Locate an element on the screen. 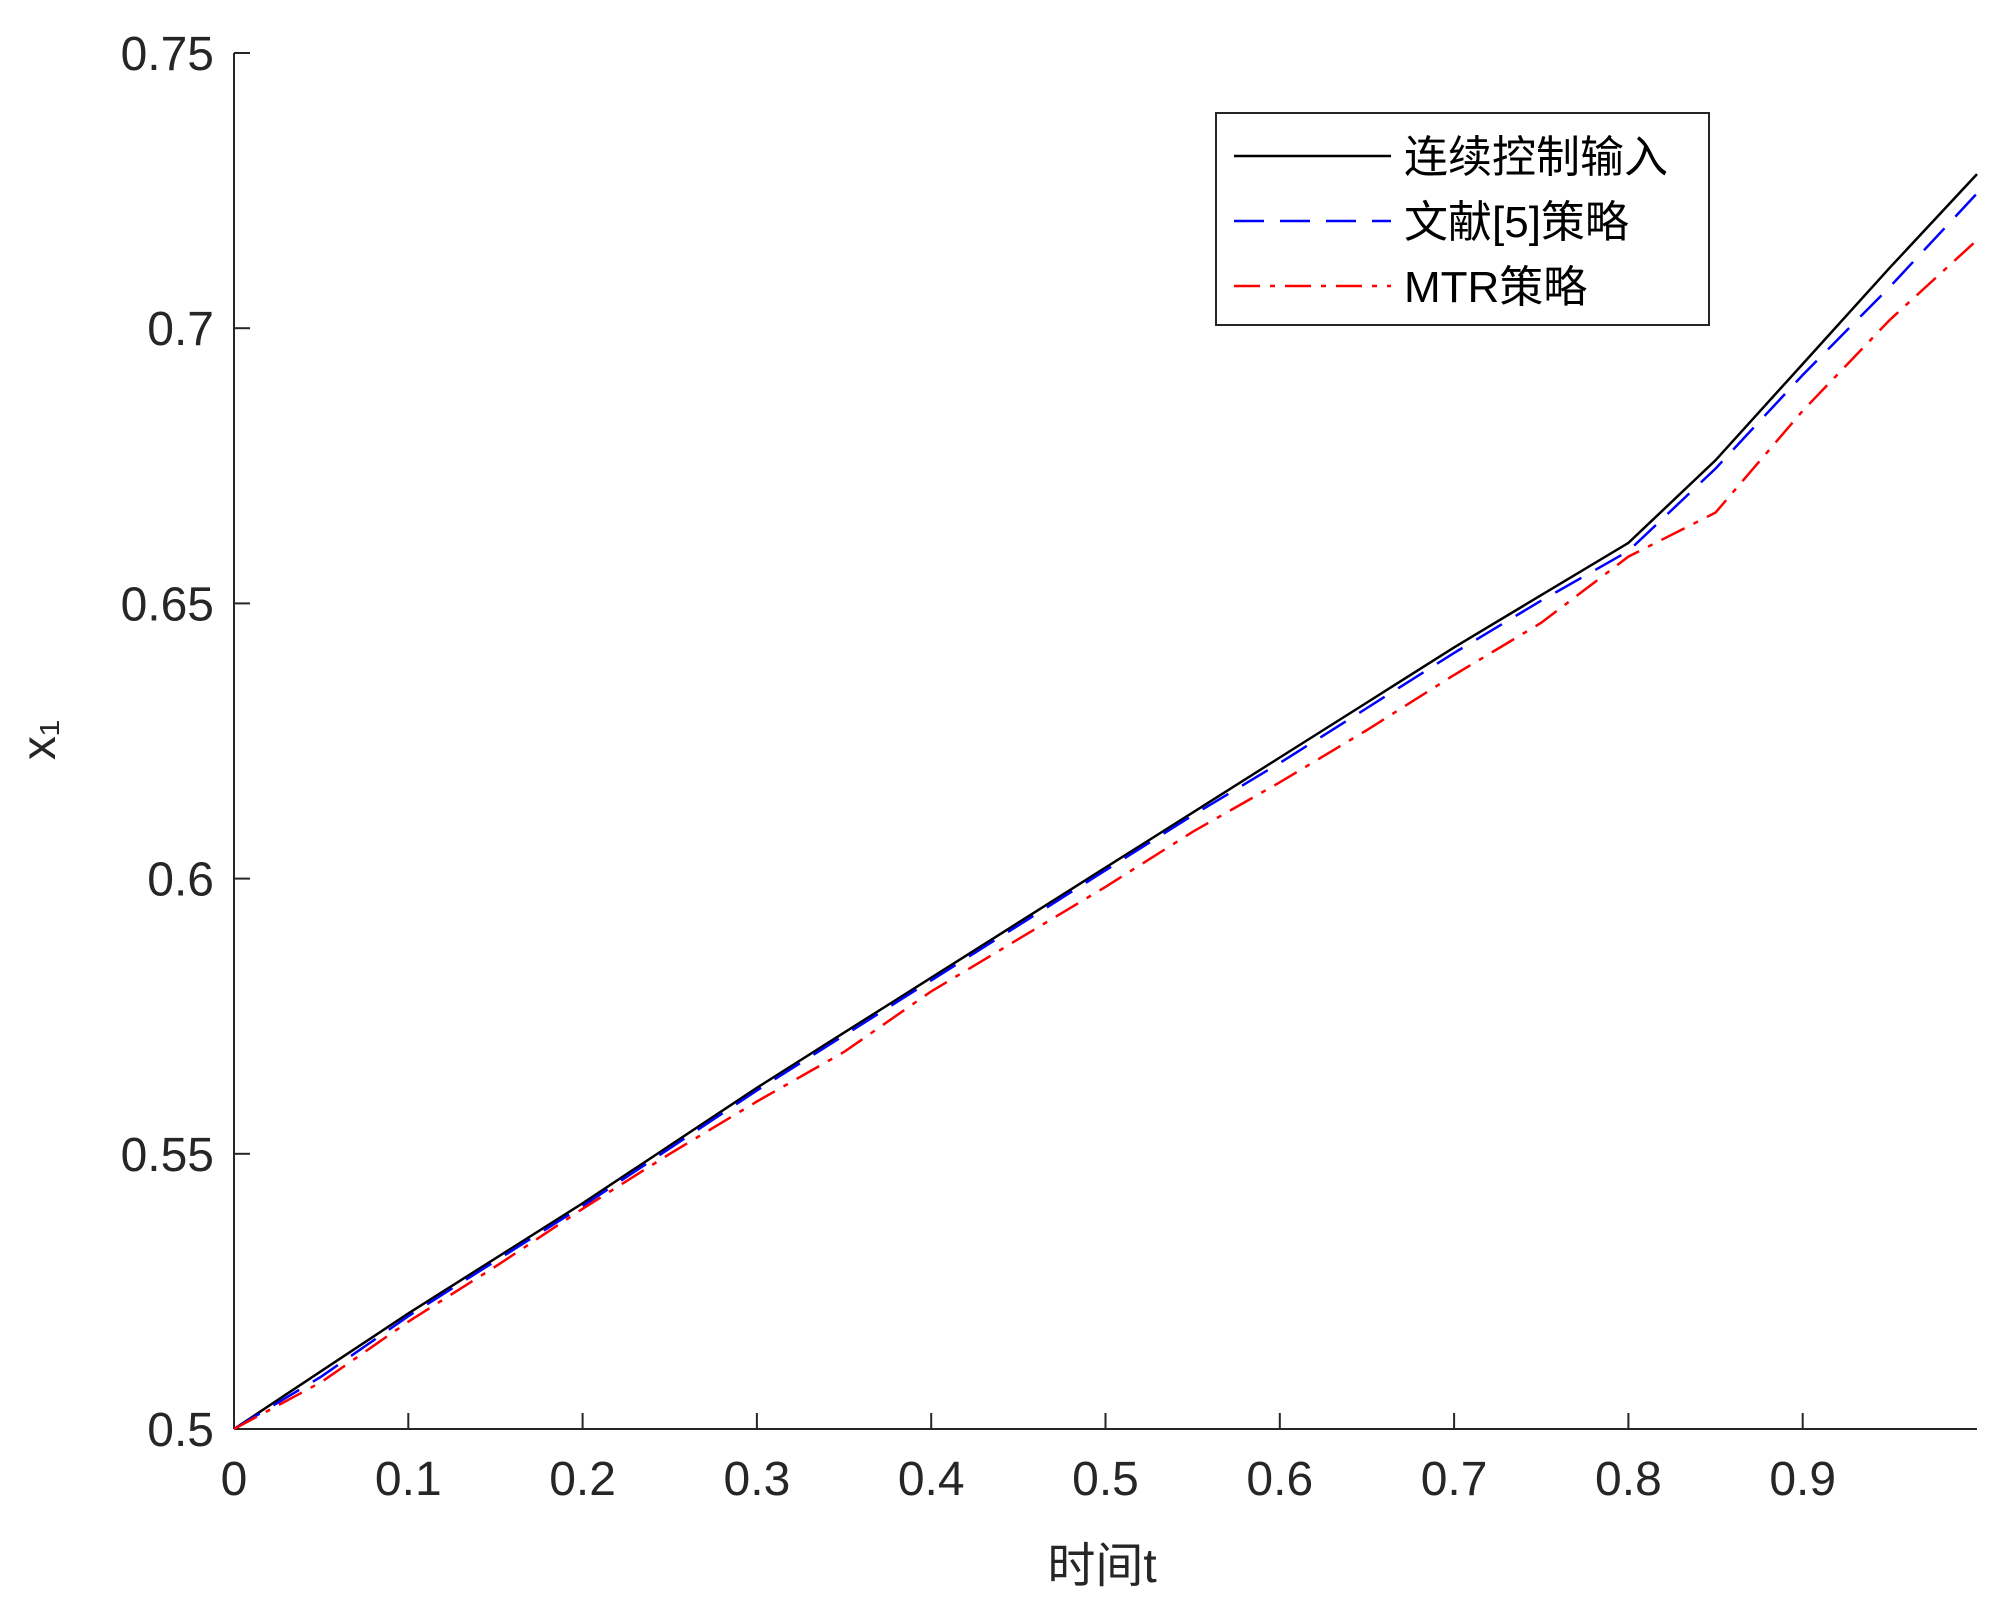  legend-label: 连续控制输入 is located at coordinates (1536, 157).